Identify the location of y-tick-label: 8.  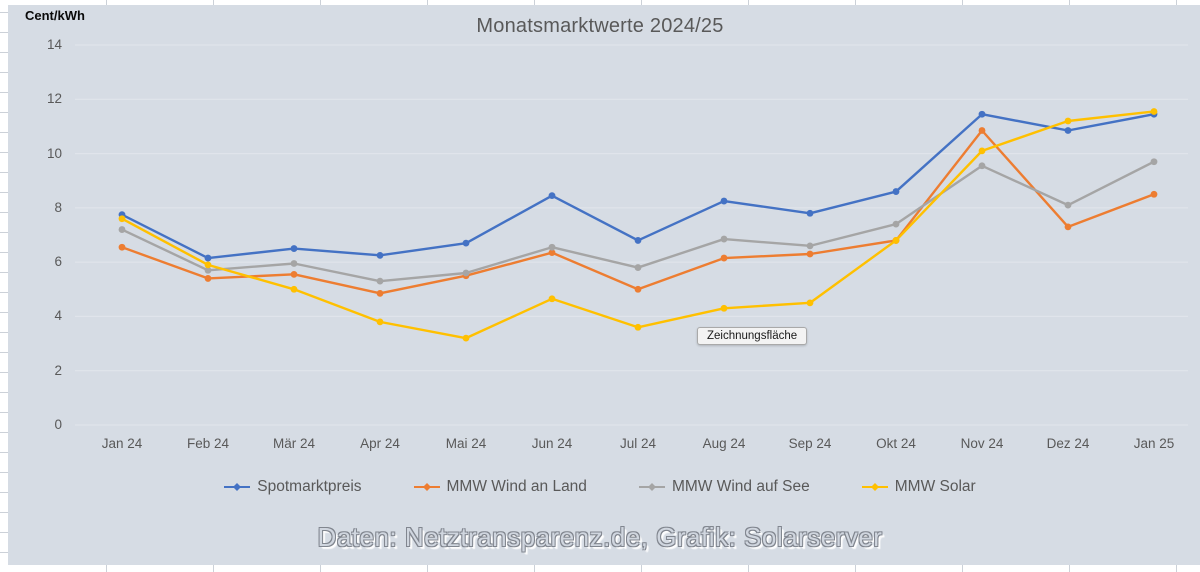
(58, 207).